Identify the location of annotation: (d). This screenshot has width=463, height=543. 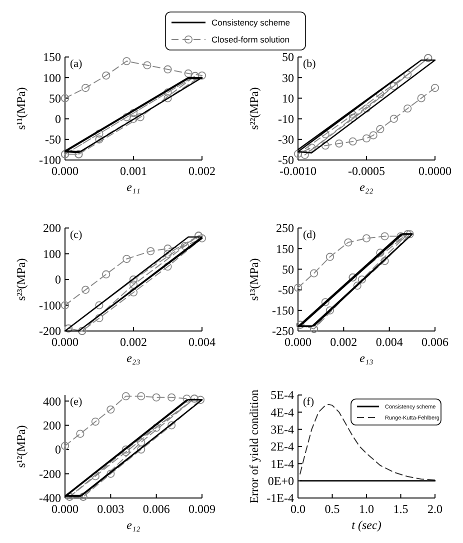
(309, 235).